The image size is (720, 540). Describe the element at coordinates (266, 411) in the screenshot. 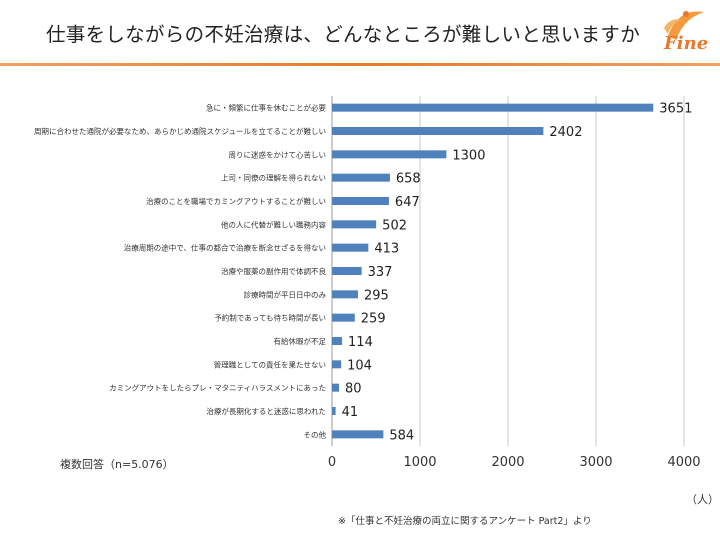

I see `category-label: 治療が長期化すると迷惑に思われた` at that location.